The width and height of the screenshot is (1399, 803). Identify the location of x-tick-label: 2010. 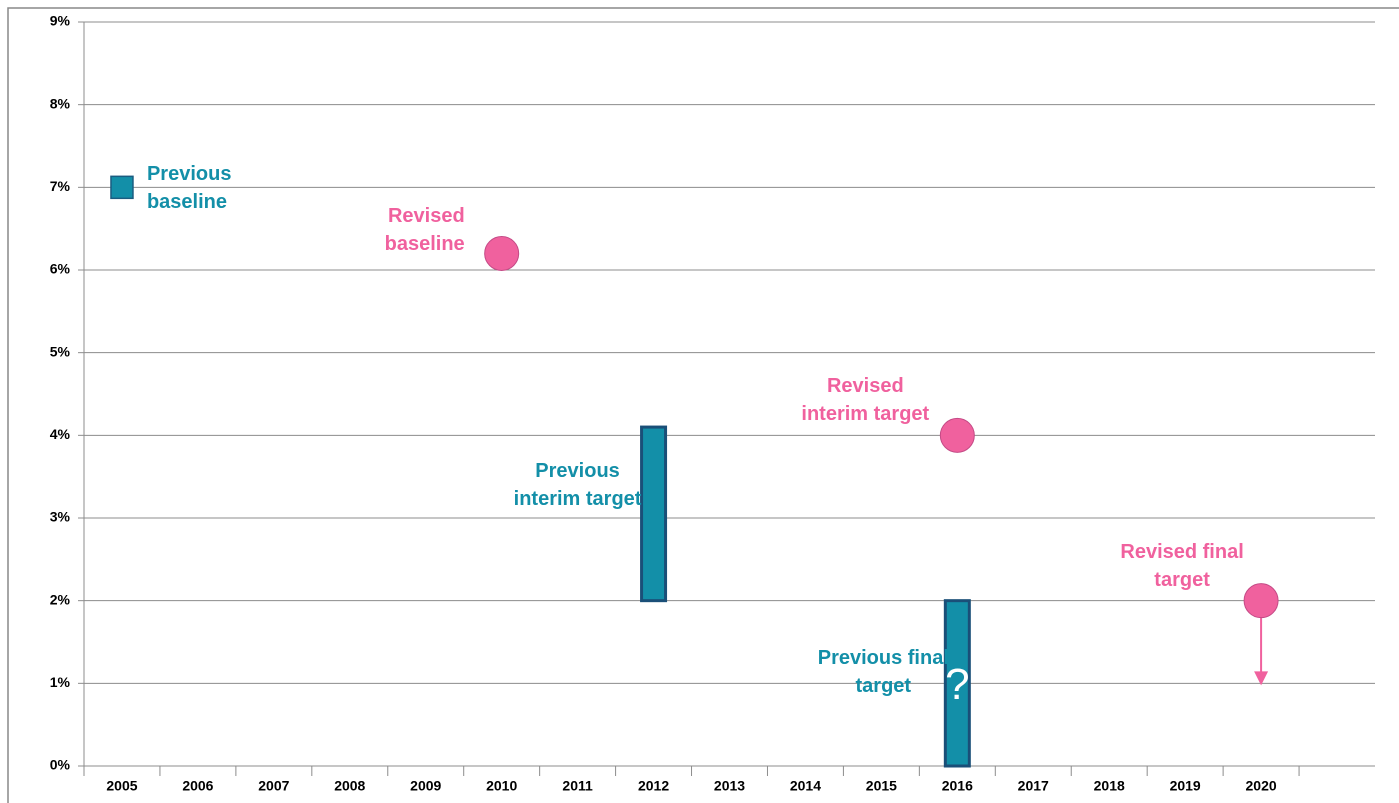
(501, 786).